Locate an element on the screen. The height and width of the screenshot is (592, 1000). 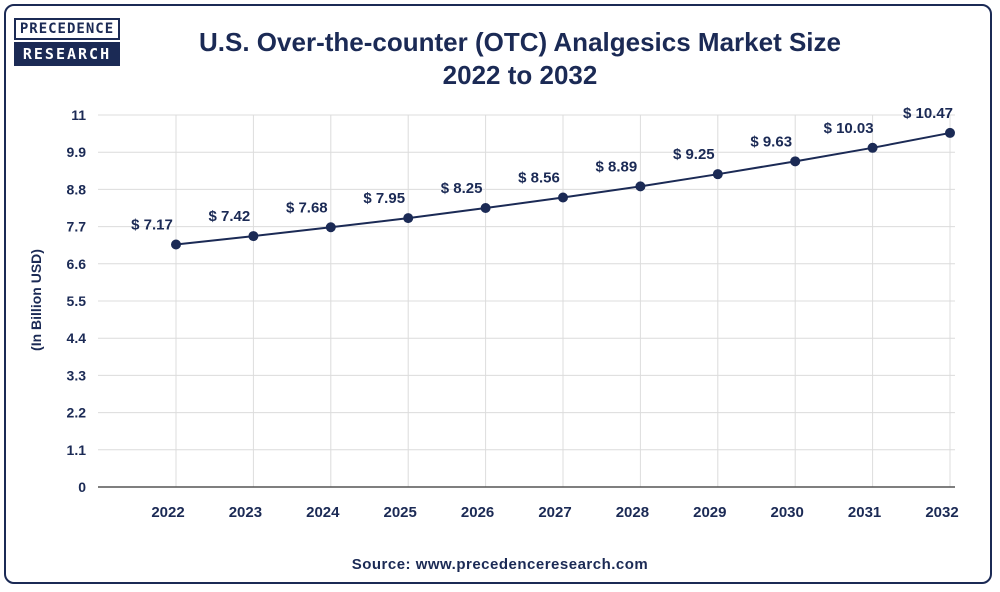
x-tick-label: 2023 is located at coordinates (245, 512).